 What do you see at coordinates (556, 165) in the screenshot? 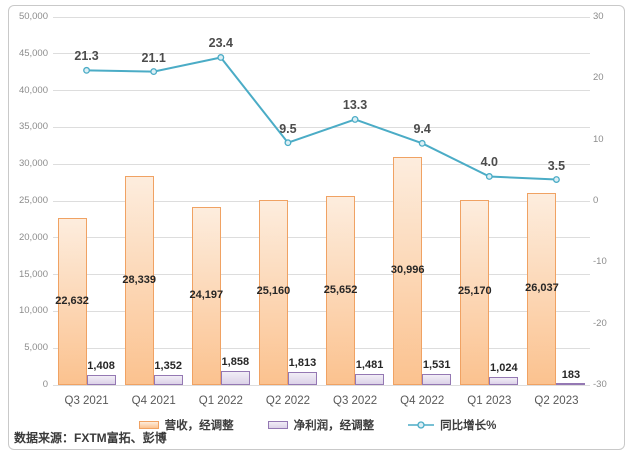
I see `growth-point-label: 3.5` at bounding box center [556, 165].